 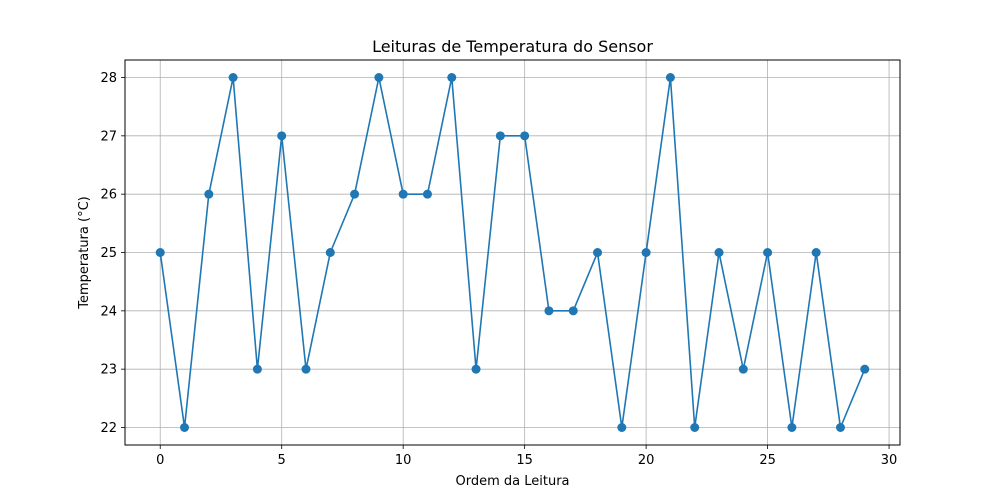 I want to click on y-tick-label: 23, so click(x=108, y=370).